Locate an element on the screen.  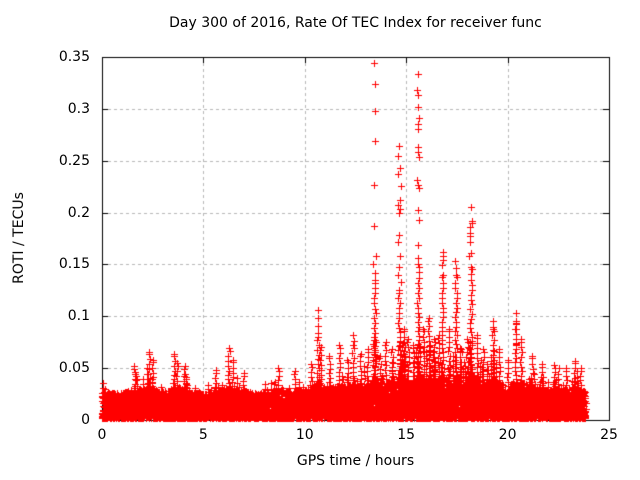
x-tick-label: 0 is located at coordinates (102, 435).